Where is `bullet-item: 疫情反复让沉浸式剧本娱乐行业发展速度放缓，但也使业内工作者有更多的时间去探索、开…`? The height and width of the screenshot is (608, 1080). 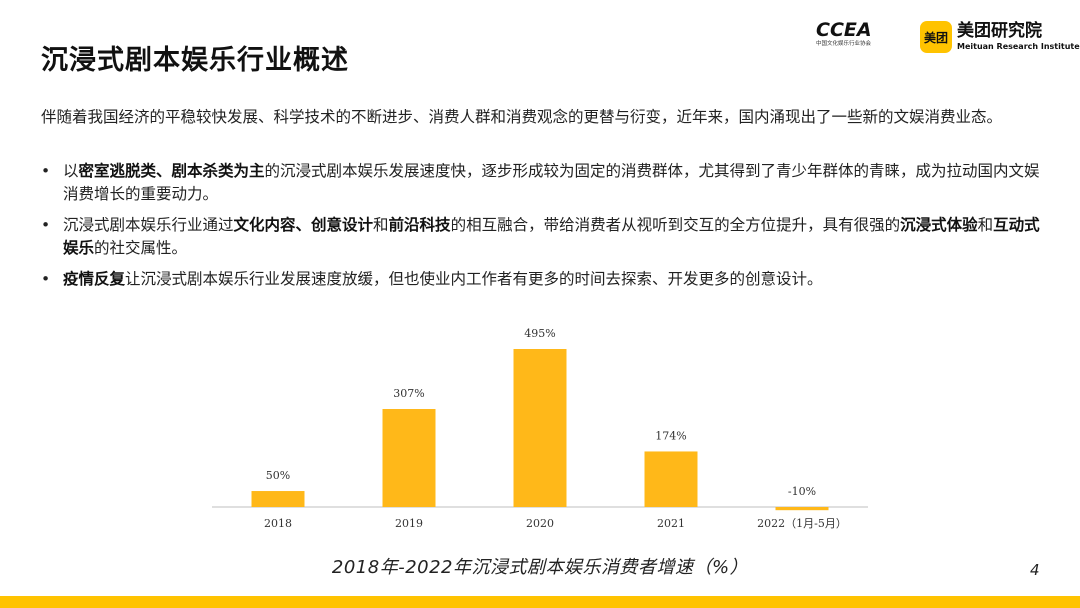
bullet-item: 疫情反复让沉浸式剧本娱乐行业发展速度放缓，但也使业内工作者有更多的时间去探索、开… is located at coordinates (546, 279).